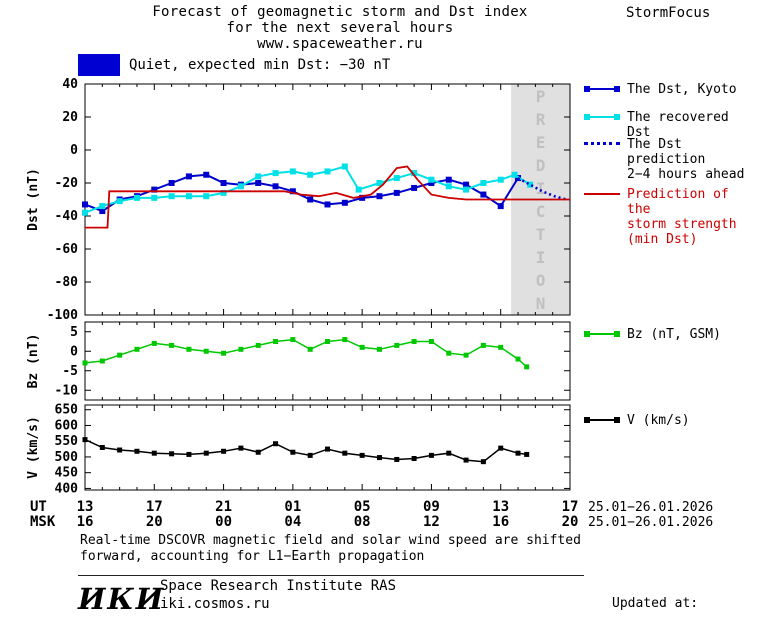  What do you see at coordinates (362, 522) in the screenshot?
I see `svg-text: 08` at bounding box center [362, 522].